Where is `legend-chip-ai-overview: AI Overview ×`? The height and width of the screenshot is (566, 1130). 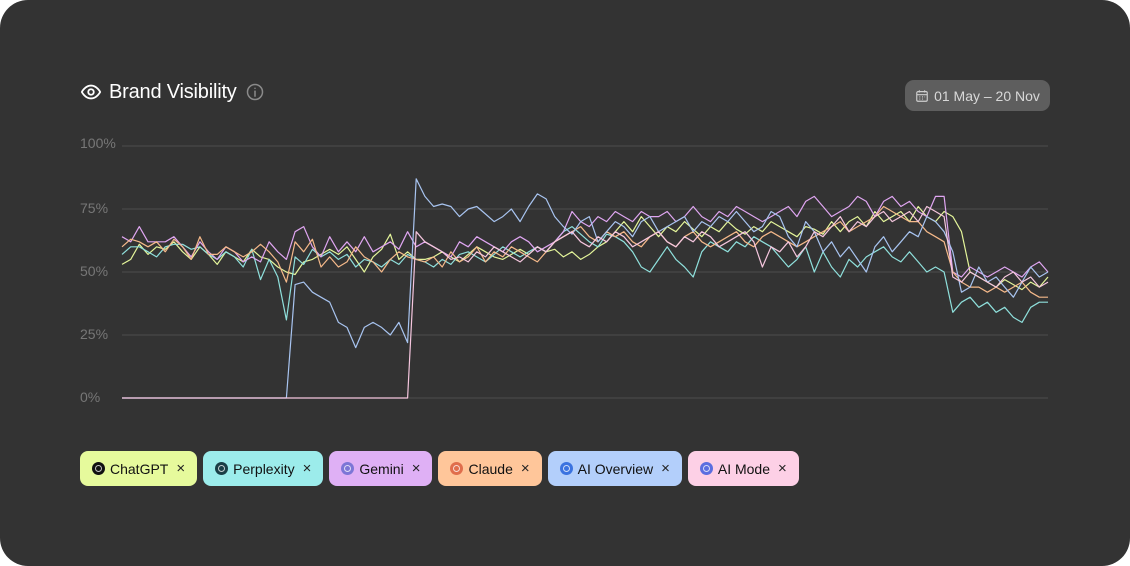
legend-chip-ai-overview: AI Overview × is located at coordinates (614, 468).